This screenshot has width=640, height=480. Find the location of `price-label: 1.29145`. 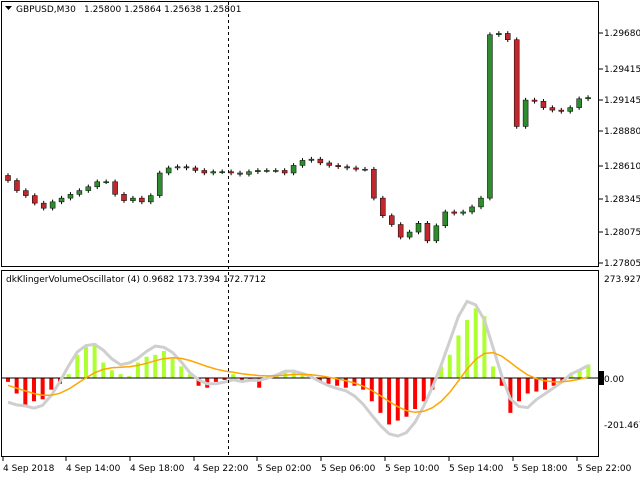

price-label: 1.29145 is located at coordinates (622, 101).